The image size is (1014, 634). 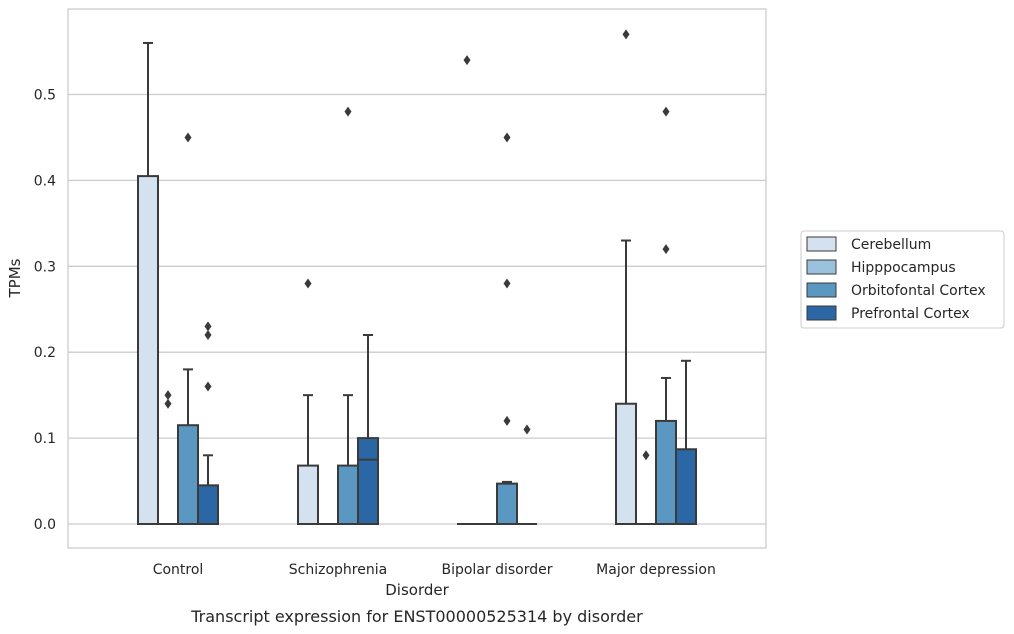 What do you see at coordinates (656, 570) in the screenshot?
I see `x-tick-label: Major depression` at bounding box center [656, 570].